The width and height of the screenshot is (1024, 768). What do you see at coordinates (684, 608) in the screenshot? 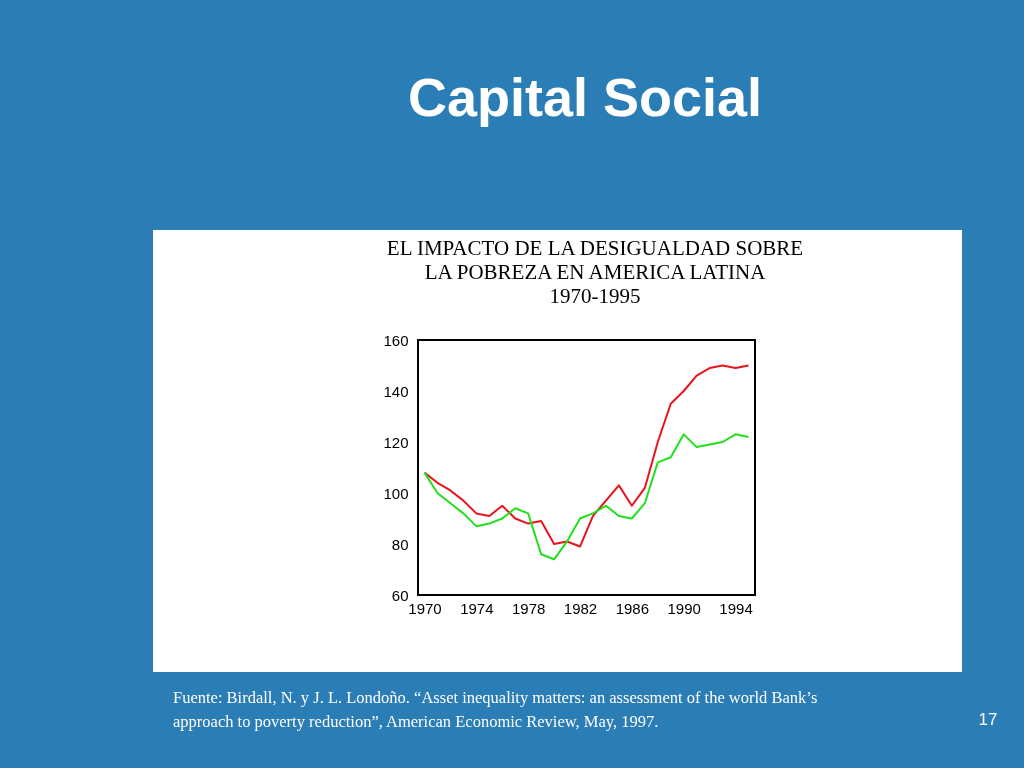
I see `x-tick-label: 1990` at bounding box center [684, 608].